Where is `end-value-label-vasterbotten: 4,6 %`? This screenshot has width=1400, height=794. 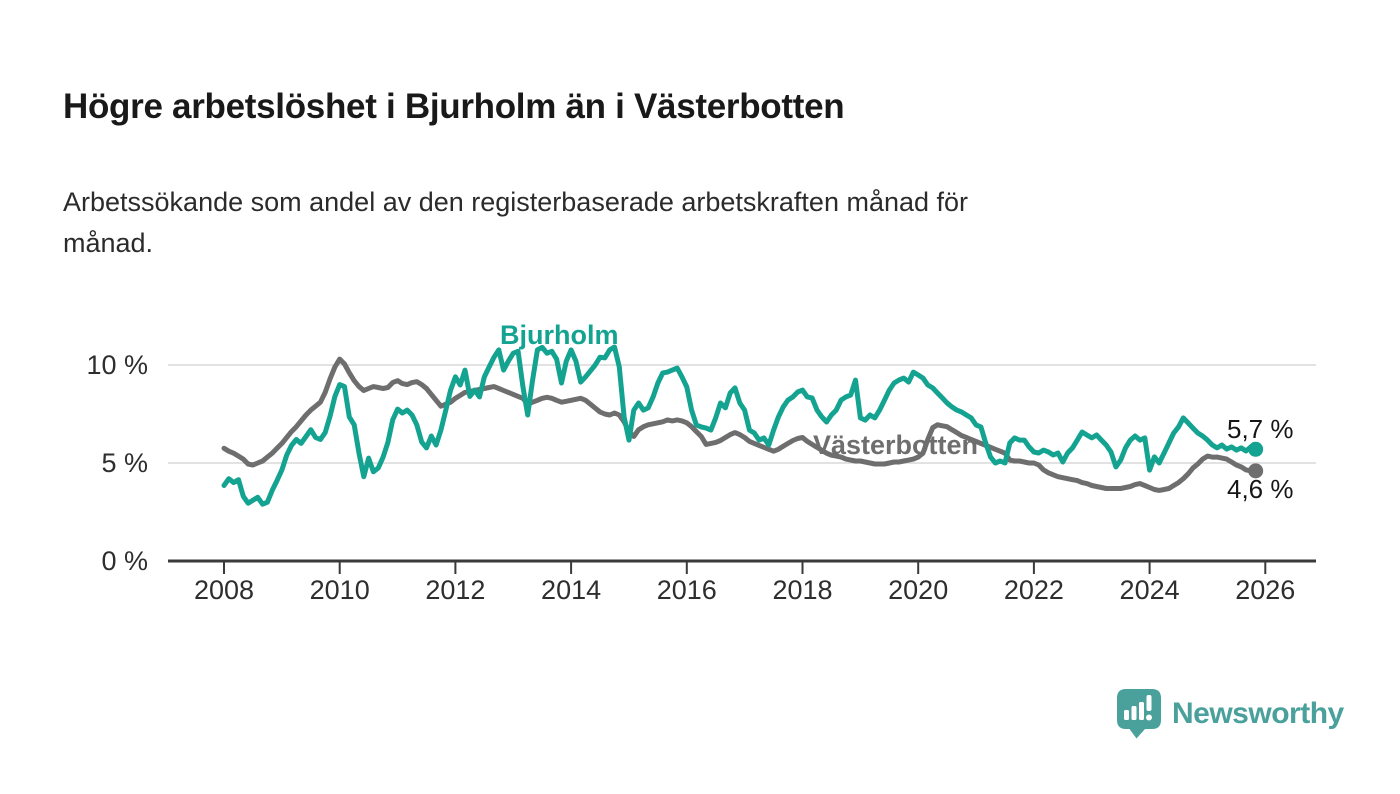
end-value-label-vasterbotten: 4,6 % is located at coordinates (1260, 489).